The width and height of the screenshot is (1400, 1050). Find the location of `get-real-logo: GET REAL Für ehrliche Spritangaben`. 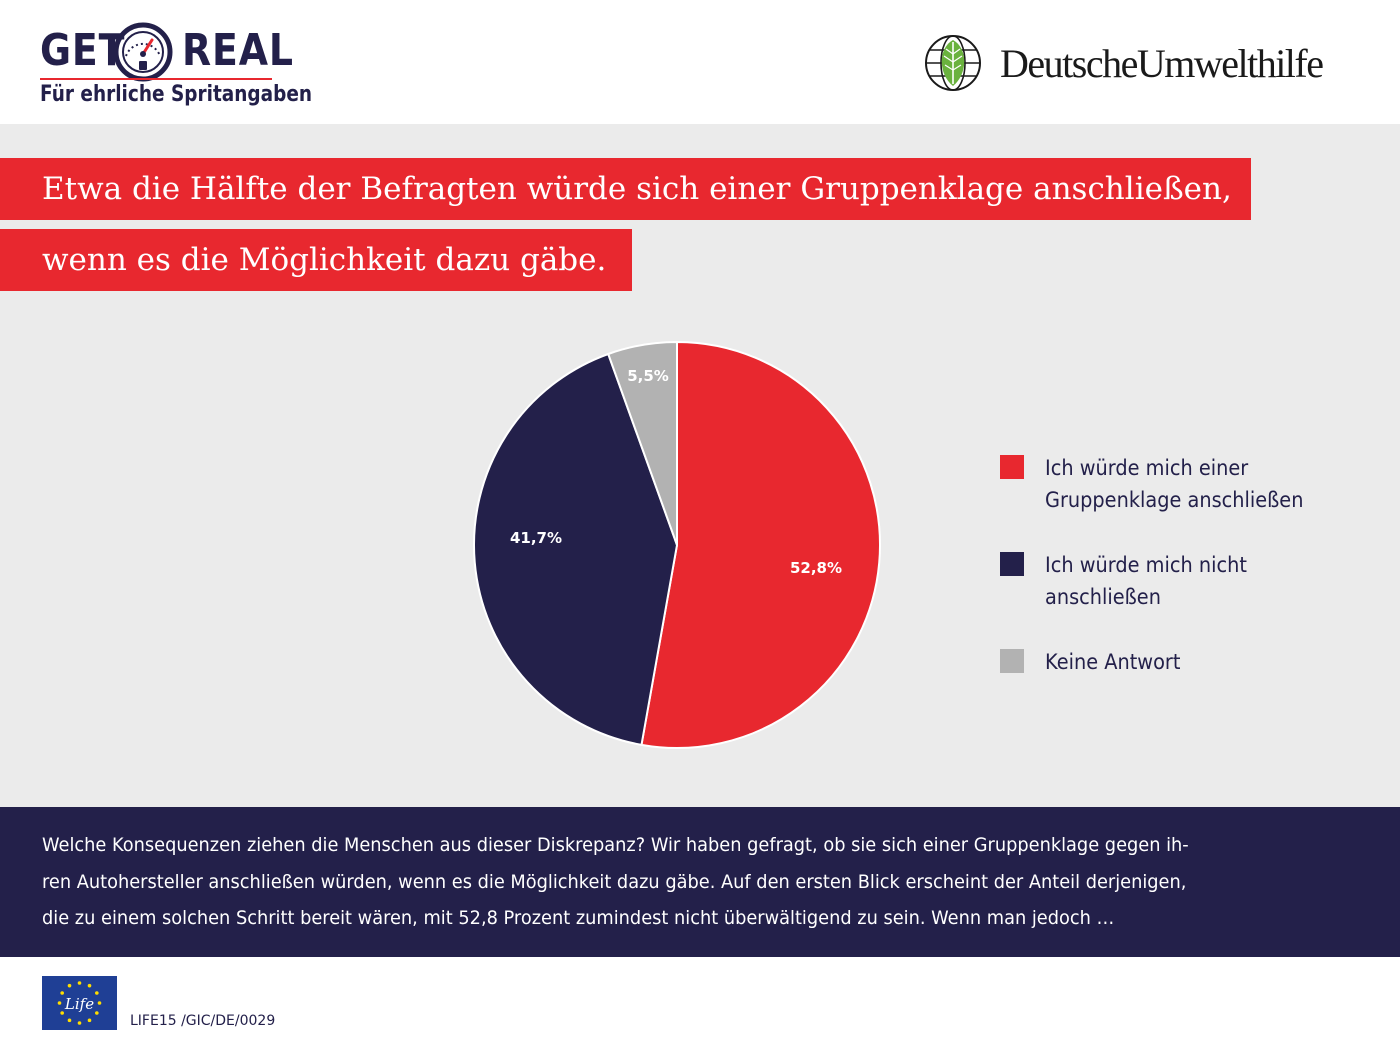

get-real-logo: GET REAL Für ehrliche Spritangaben is located at coordinates (176, 67).